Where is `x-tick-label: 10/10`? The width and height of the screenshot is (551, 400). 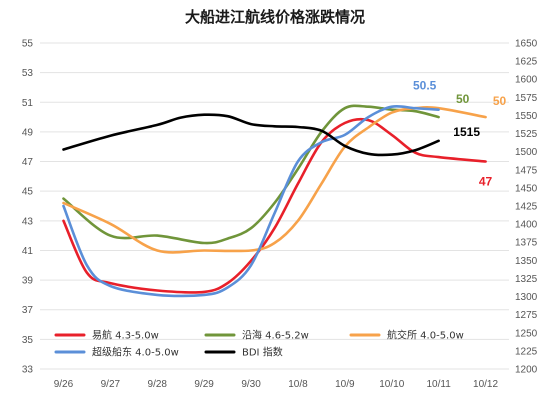
x-tick-label: 10/10 is located at coordinates (391, 384).